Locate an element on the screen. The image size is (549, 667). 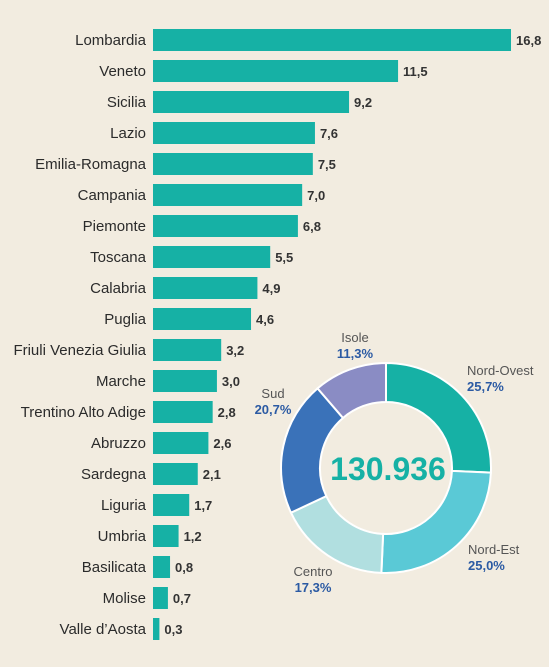
bar-molise is located at coordinates (160, 598).